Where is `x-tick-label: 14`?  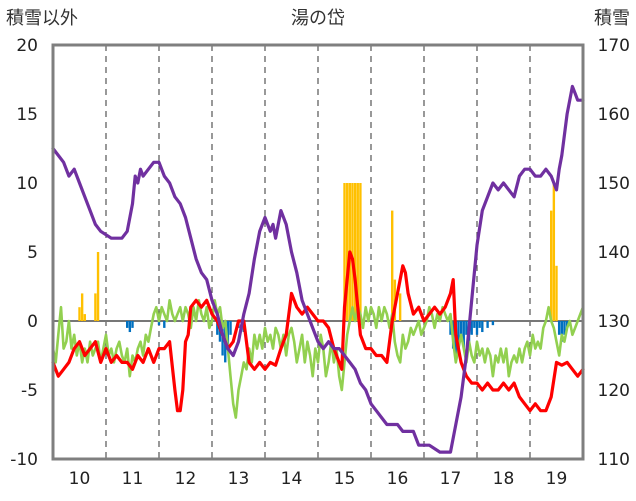 x-tick-label: 14 is located at coordinates (292, 479).